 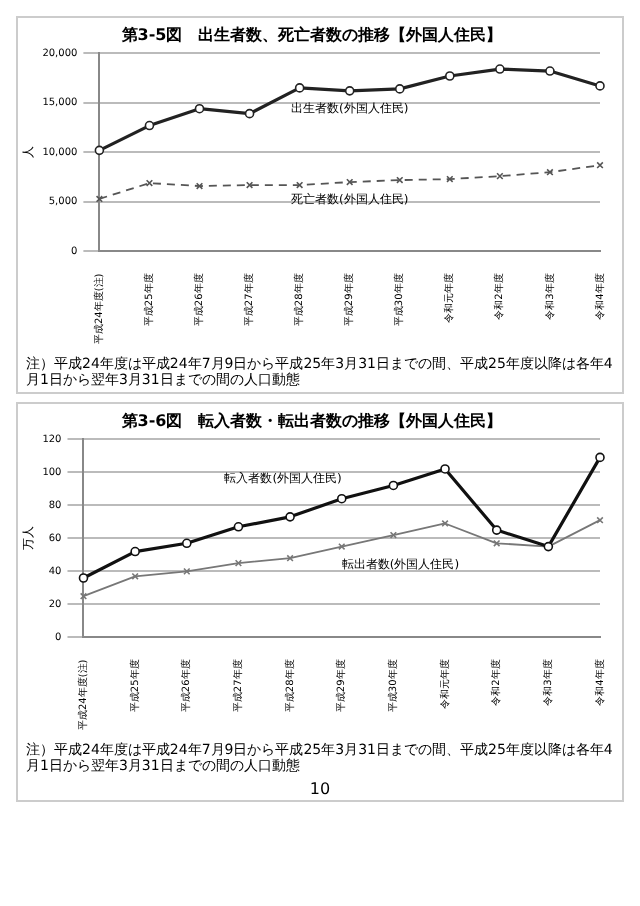 What do you see at coordinates (311, 33) in the screenshot?
I see `chart-title: 第3-5図 出生者数、死亡者数の推移【外国人住民】` at bounding box center [311, 33].